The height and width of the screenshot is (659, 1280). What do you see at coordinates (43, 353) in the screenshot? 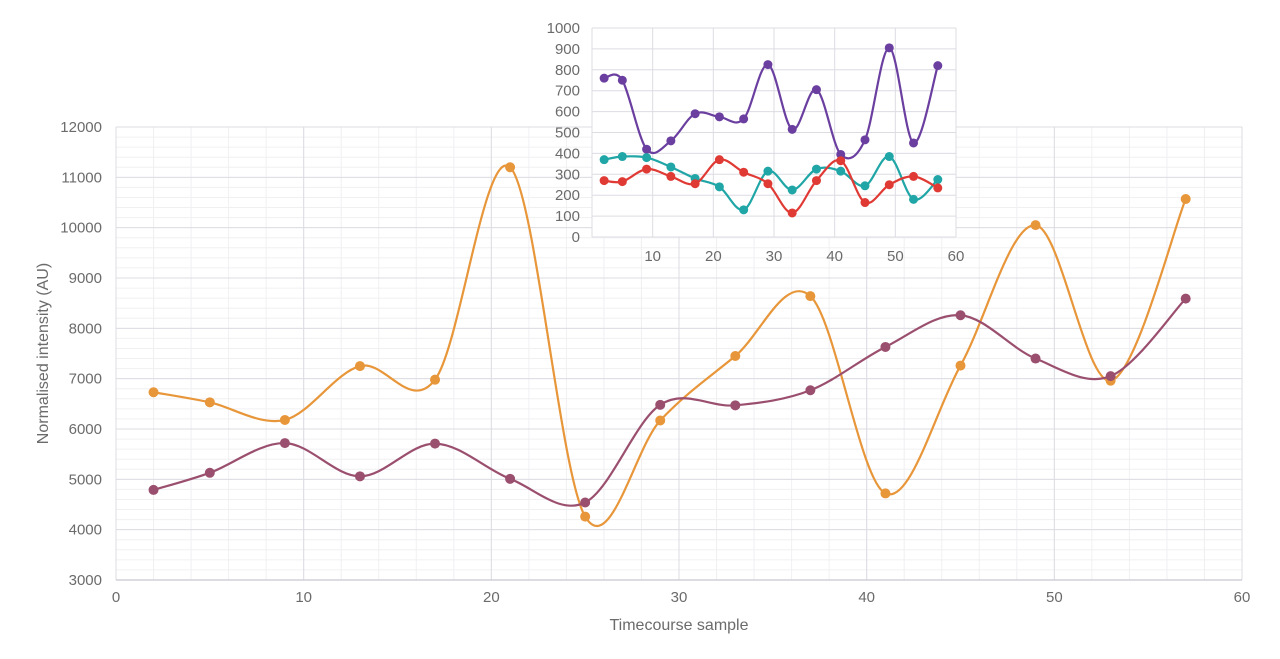
I see `y-axis-title: Normalised intensity (AU)` at bounding box center [43, 353].